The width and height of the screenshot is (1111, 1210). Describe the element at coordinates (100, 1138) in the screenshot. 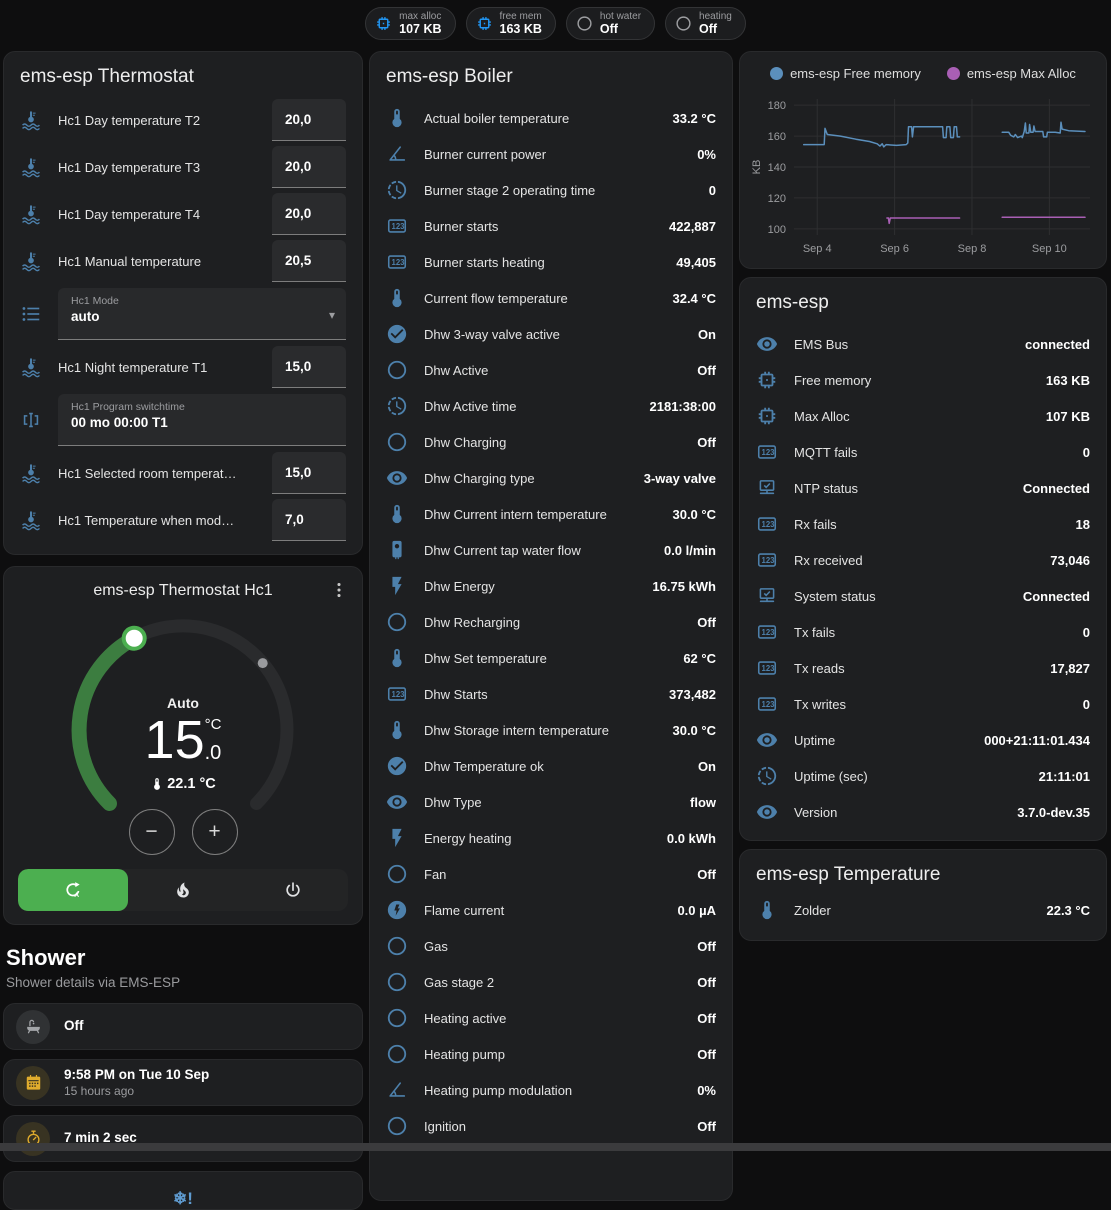

I see `shower-value: 7 min 2 sec` at that location.